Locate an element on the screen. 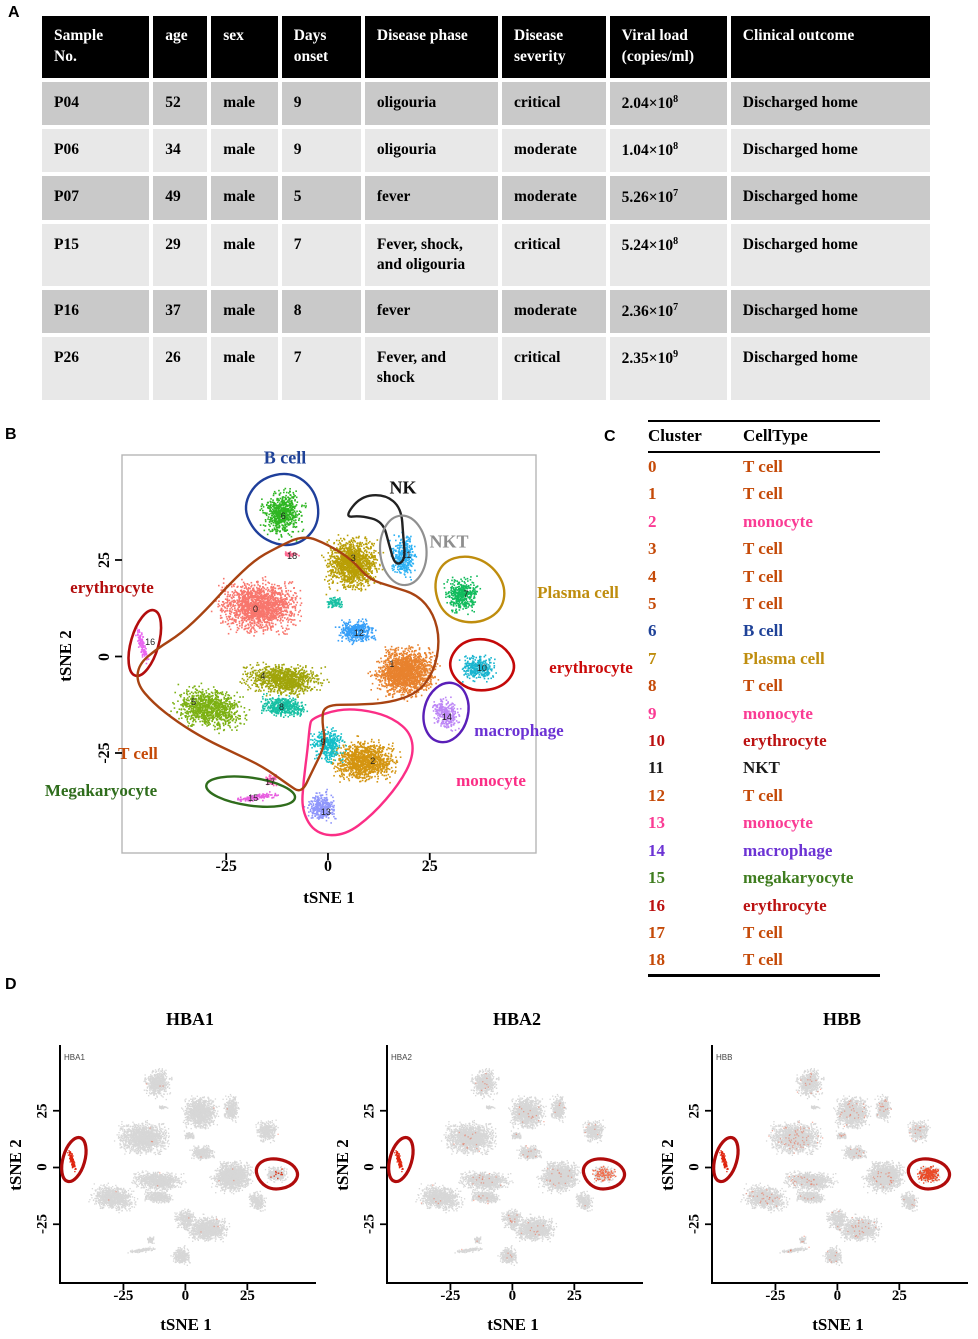  viral-exponent: 7 is located at coordinates (676, 308).